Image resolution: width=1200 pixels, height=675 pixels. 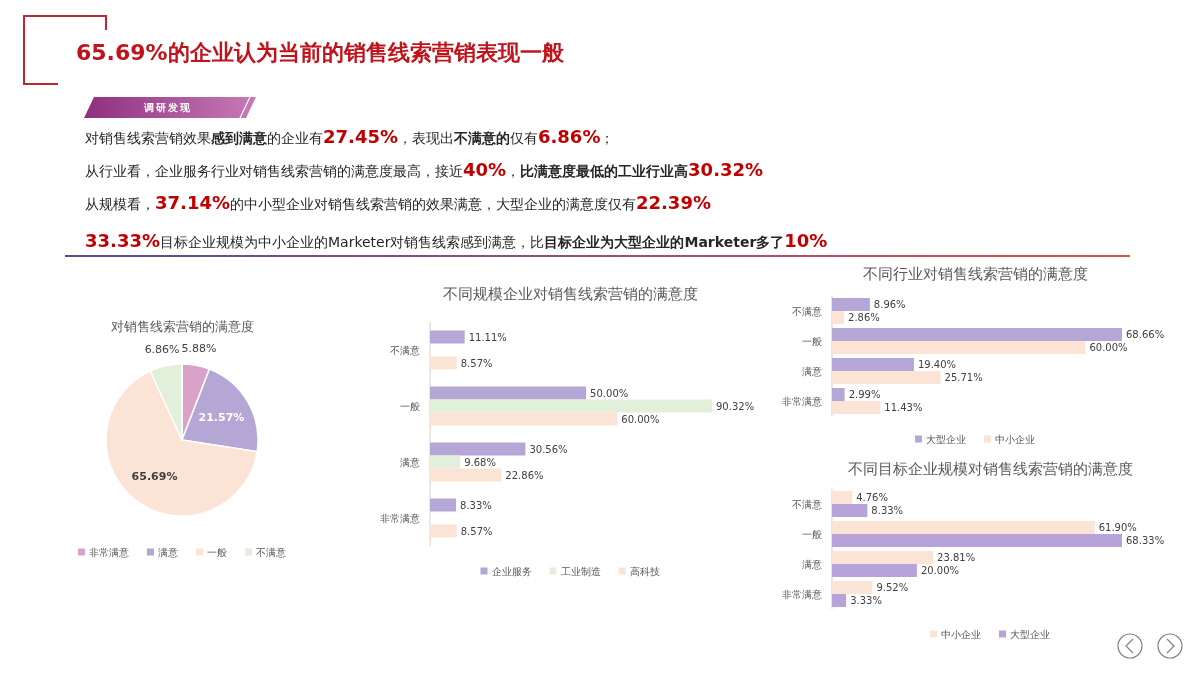 I want to click on data-label: 11.11%, so click(x=487, y=337).